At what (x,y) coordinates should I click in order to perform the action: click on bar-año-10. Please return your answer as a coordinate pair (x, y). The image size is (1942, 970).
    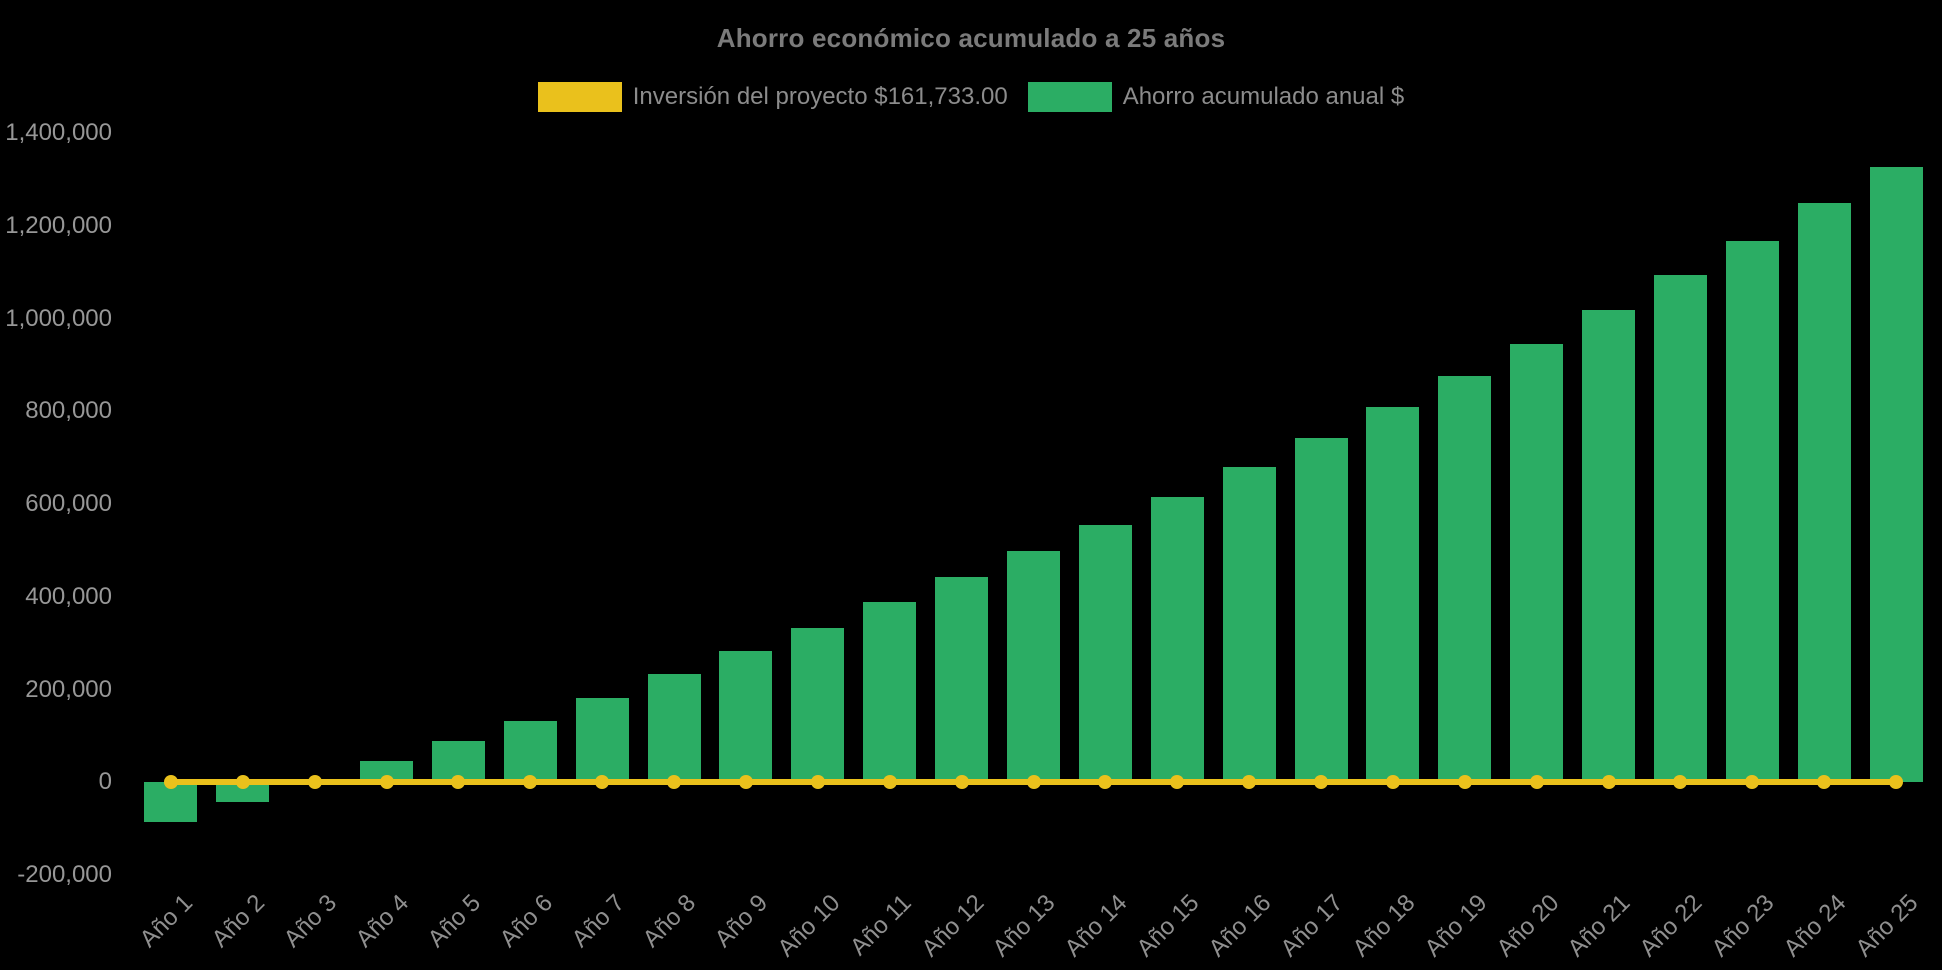
    Looking at the image, I should click on (818, 705).